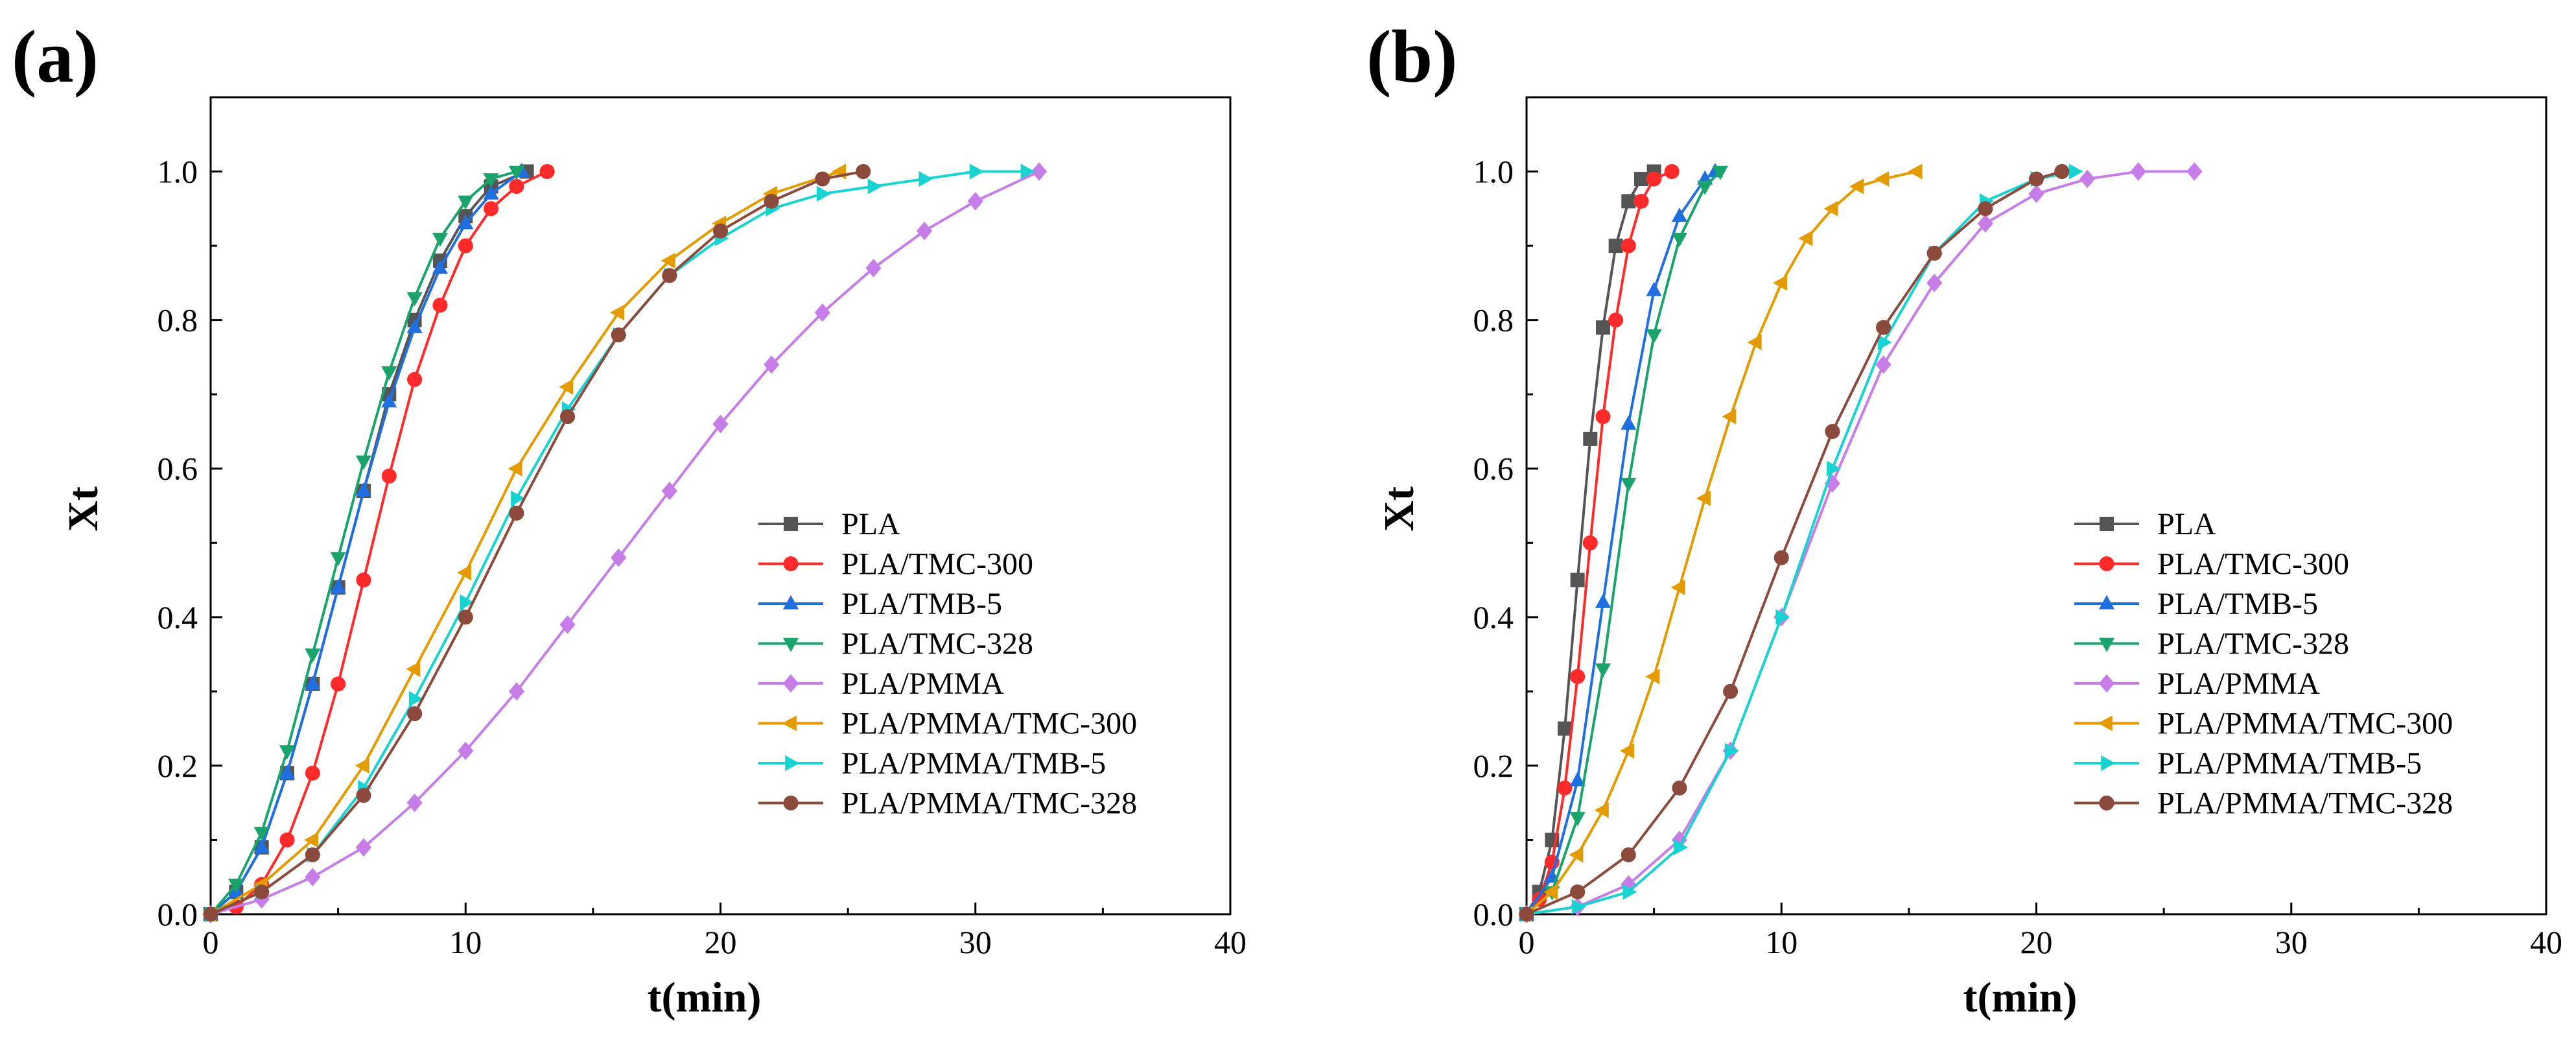  I want to click on y-tick-label-b-5: 1.0, so click(1493, 172).